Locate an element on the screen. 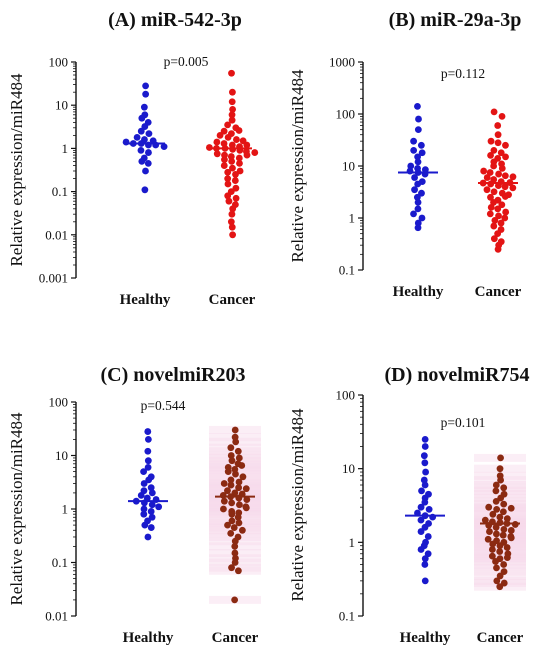 The image size is (550, 656). chart-title: (C) novelmiR203 is located at coordinates (173, 375).